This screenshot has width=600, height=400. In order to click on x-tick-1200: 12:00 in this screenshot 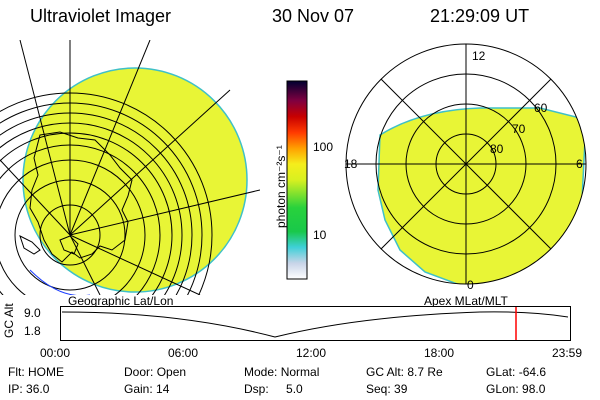, I will do `click(311, 353)`.